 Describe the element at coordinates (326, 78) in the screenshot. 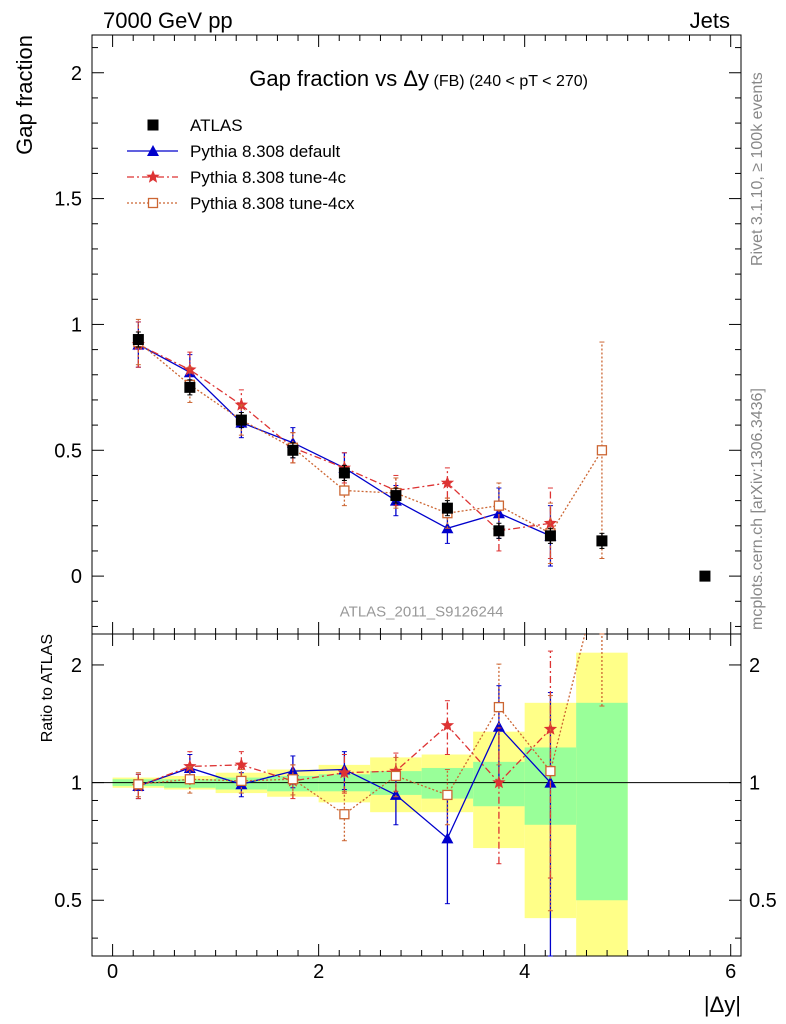

I see `chart-title-part: Gap fraction vs` at that location.